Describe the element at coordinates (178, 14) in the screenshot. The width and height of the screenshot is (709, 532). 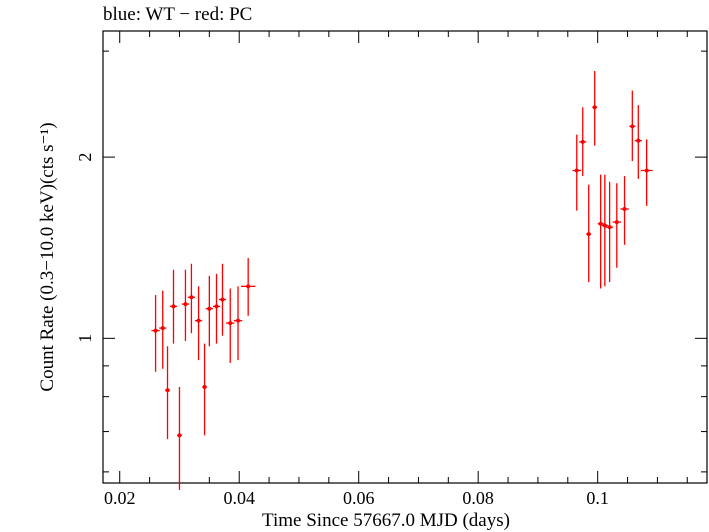
I see `chart-title: blue: WT − red: PC` at that location.